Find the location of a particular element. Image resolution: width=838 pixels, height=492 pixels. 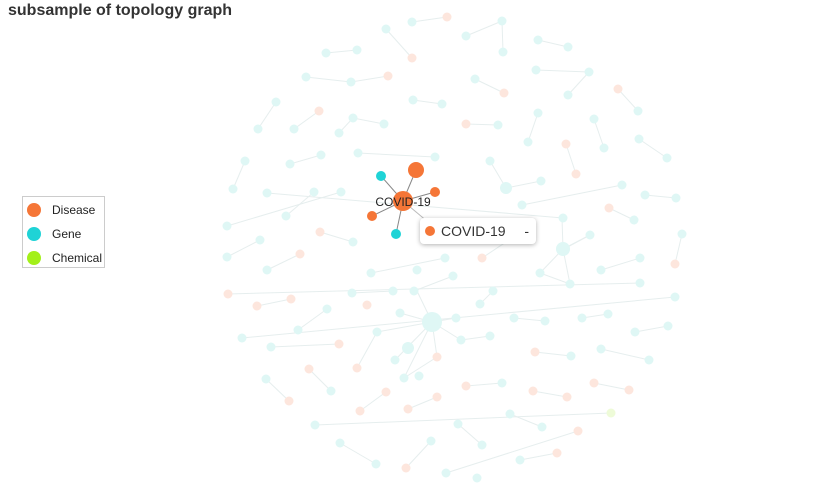

legend-swatch-chemical is located at coordinates (34, 258).